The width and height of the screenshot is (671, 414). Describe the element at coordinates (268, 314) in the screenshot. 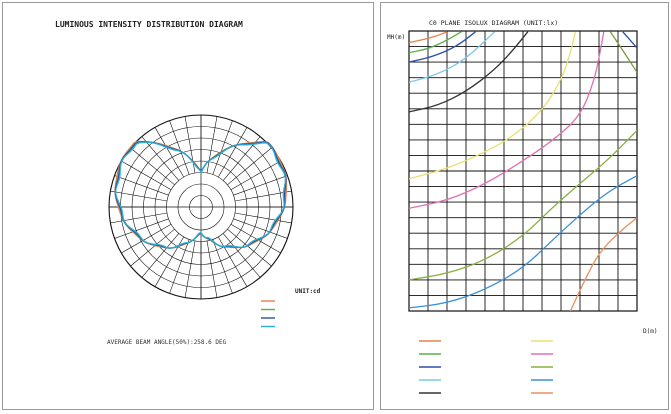

I see `polar-legend` at that location.